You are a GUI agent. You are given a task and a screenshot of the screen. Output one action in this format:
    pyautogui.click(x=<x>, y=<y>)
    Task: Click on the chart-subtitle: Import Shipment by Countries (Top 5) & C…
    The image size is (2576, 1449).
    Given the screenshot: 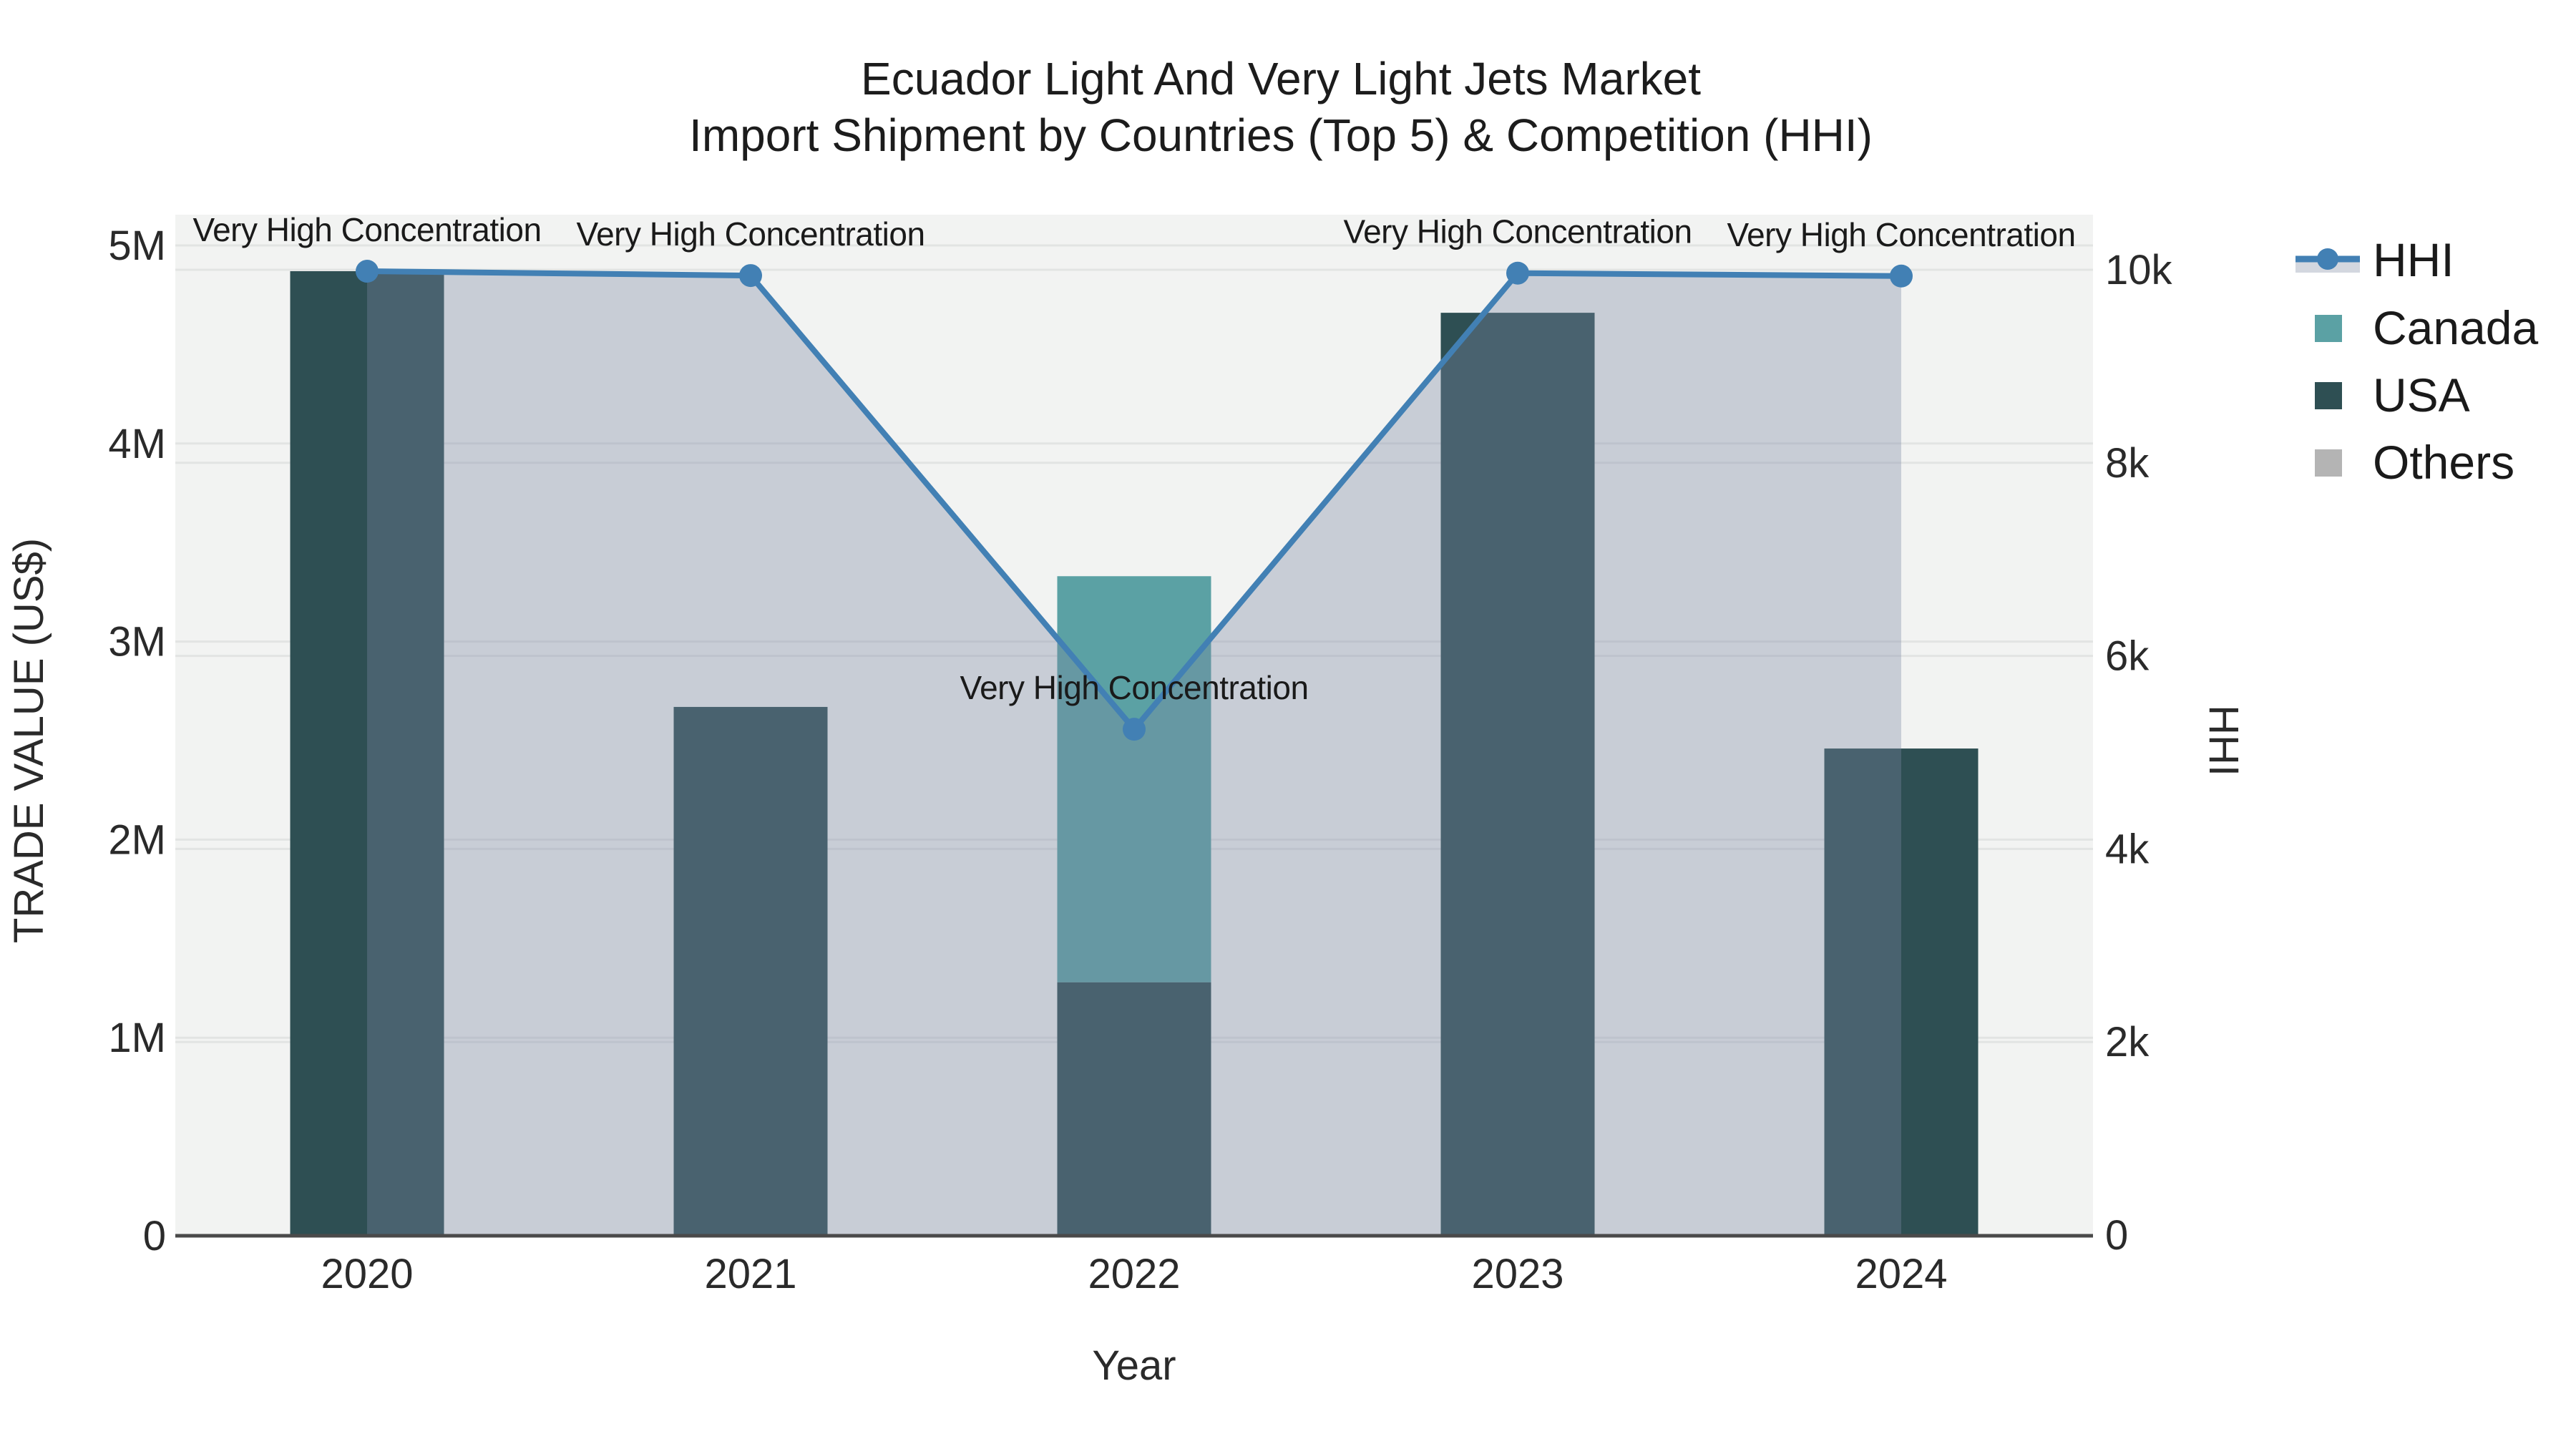 What is the action you would take?
    pyautogui.click(x=1281, y=135)
    